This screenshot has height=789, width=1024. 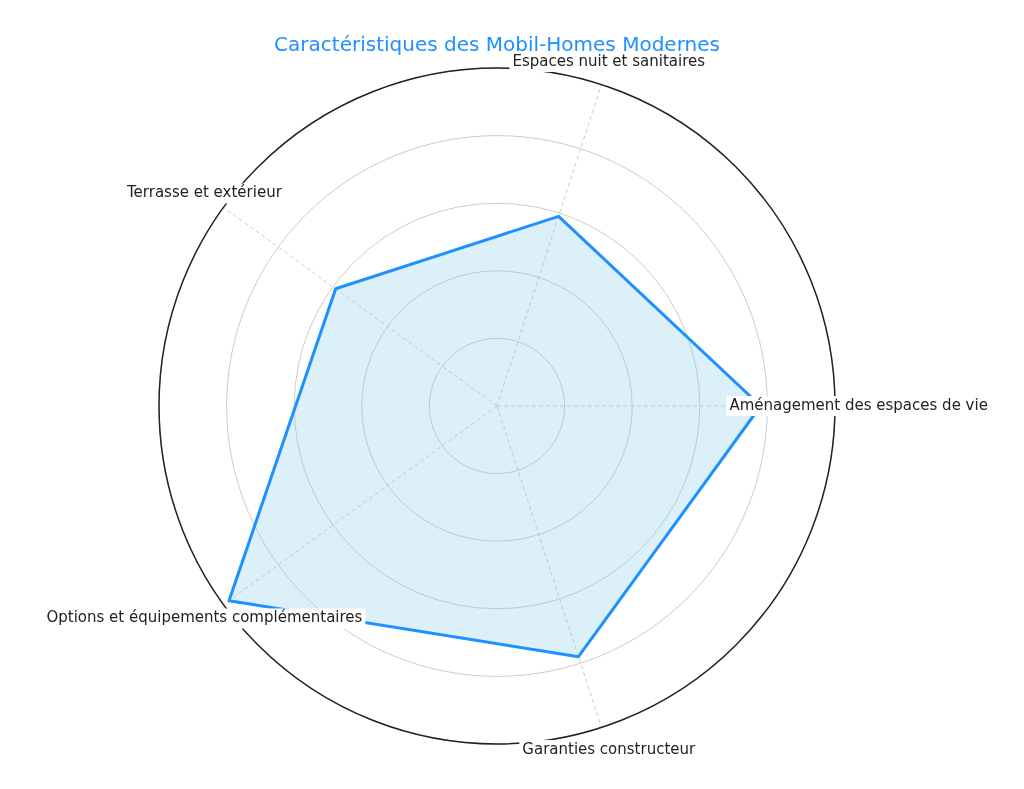 I want to click on spoke-label: Aménagement des espaces de vie, so click(x=858, y=404).